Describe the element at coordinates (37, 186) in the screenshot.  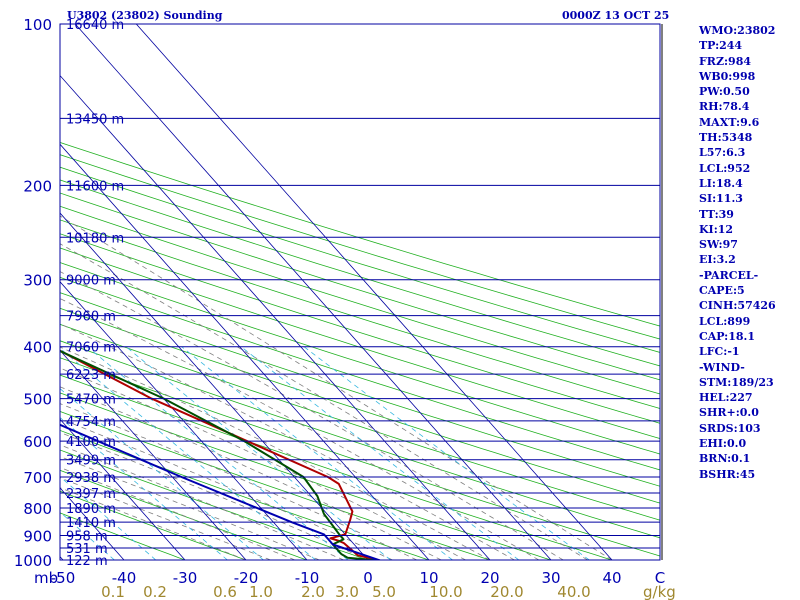
I see `pressure-tick-label: 200` at that location.